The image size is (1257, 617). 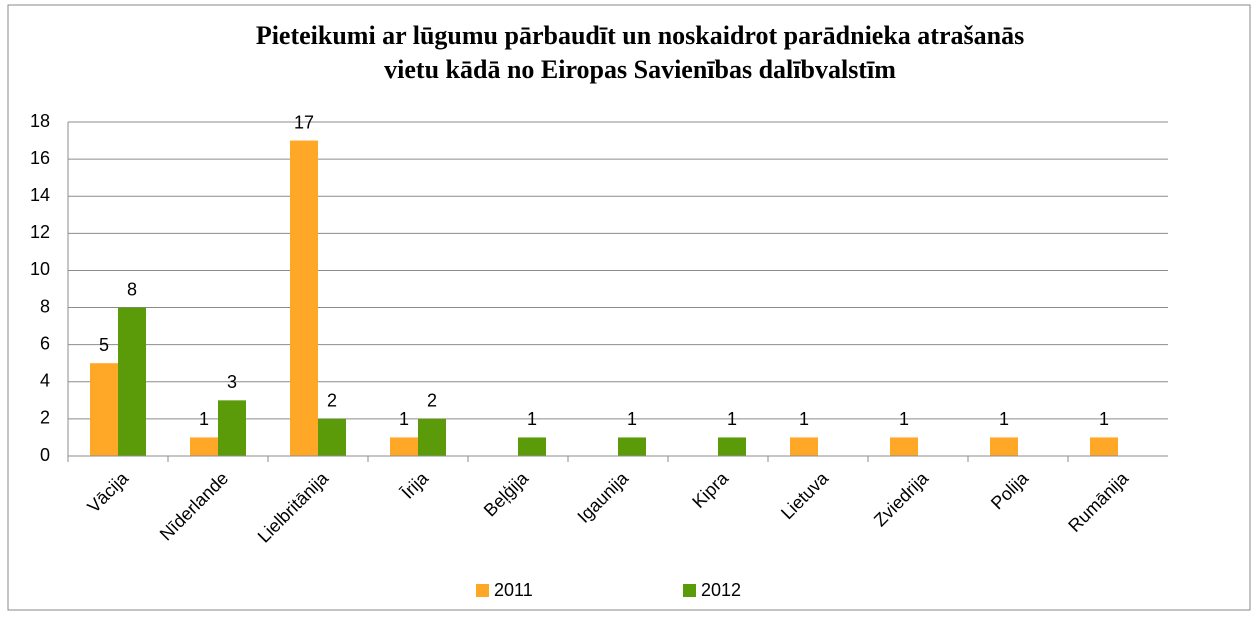 What do you see at coordinates (40, 121) in the screenshot?
I see `y-tick-label: 18` at bounding box center [40, 121].